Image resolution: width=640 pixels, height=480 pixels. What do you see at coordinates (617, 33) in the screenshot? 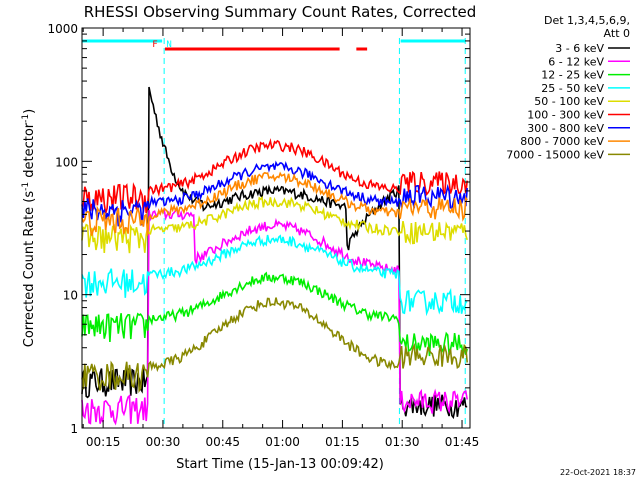
I see `legend-title-line-2: Att 0` at bounding box center [617, 33].